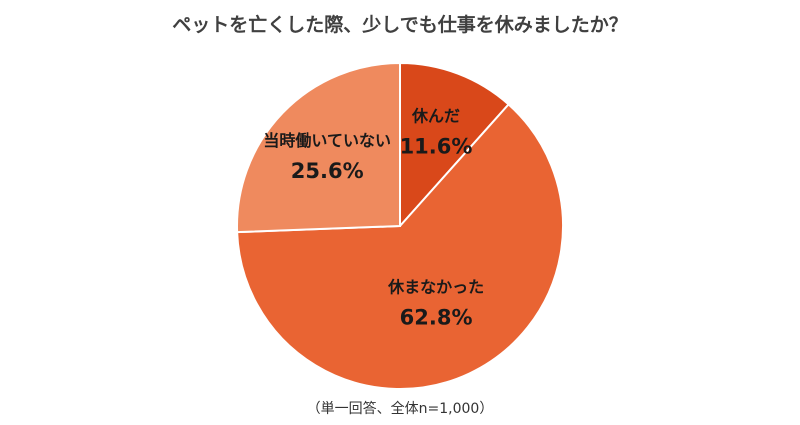 This screenshot has height=425, width=800. What do you see at coordinates (435, 116) in the screenshot?
I see `slice-label: 休んだ` at bounding box center [435, 116].